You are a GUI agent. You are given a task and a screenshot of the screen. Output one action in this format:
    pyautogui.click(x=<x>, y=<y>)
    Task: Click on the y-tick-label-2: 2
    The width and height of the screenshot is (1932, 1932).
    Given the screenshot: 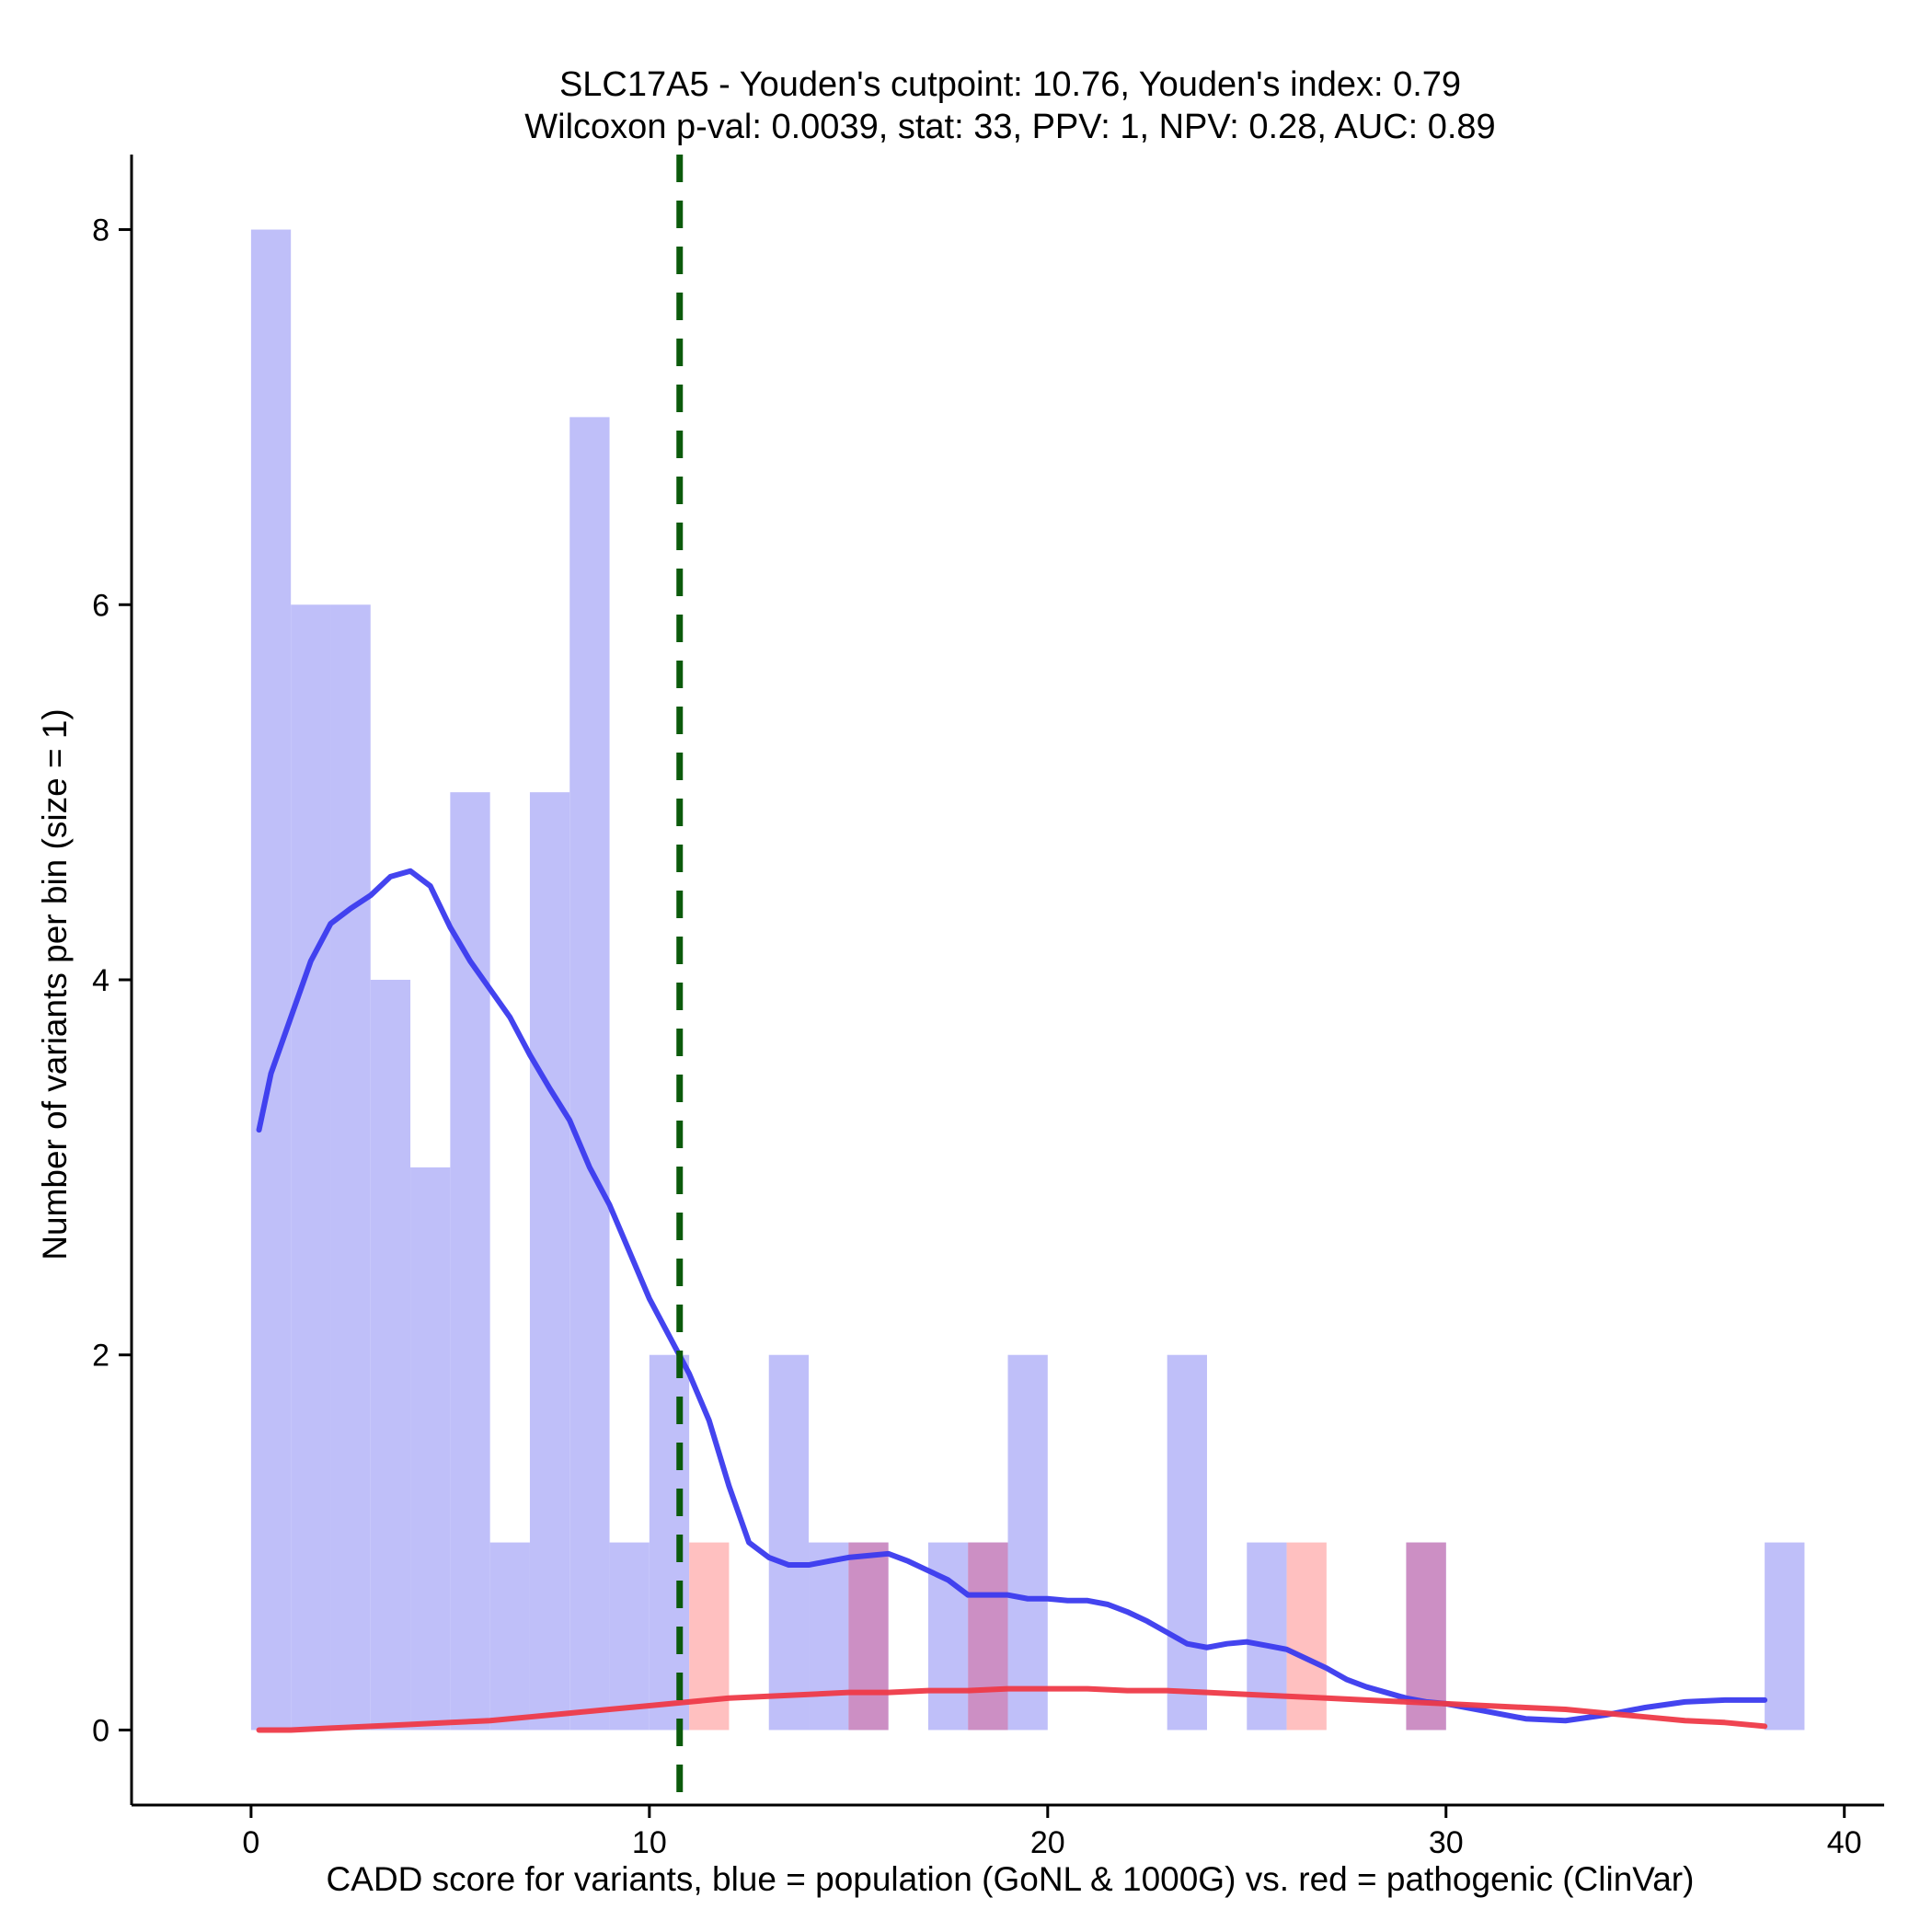 What is the action you would take?
    pyautogui.click(x=100, y=1356)
    